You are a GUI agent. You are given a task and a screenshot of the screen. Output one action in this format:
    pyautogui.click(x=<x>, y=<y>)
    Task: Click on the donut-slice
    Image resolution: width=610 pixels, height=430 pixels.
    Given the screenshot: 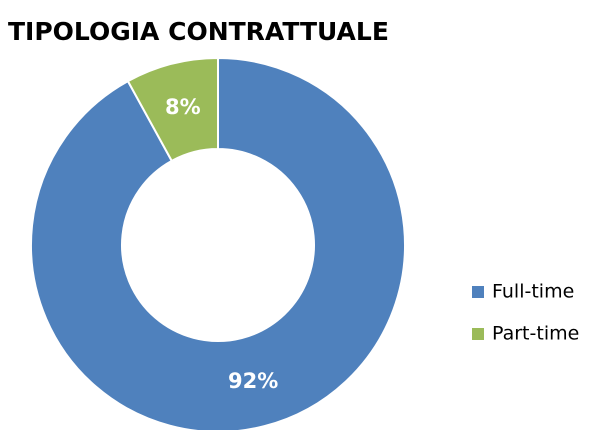 What is the action you would take?
    pyautogui.click(x=172, y=109)
    